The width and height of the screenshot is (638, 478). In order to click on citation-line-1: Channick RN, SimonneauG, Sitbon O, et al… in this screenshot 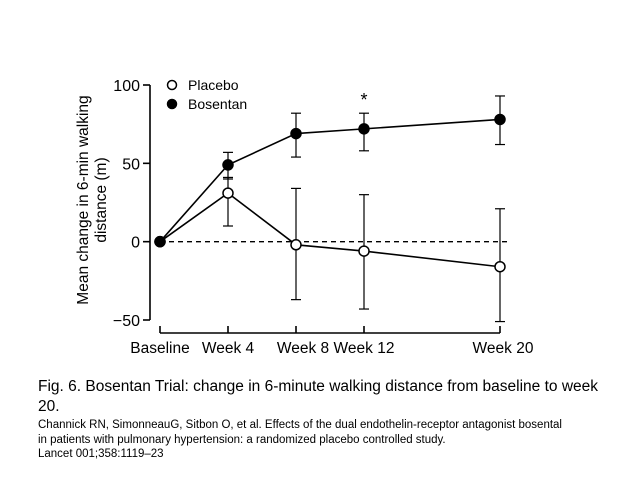, I will do `click(300, 425)`.